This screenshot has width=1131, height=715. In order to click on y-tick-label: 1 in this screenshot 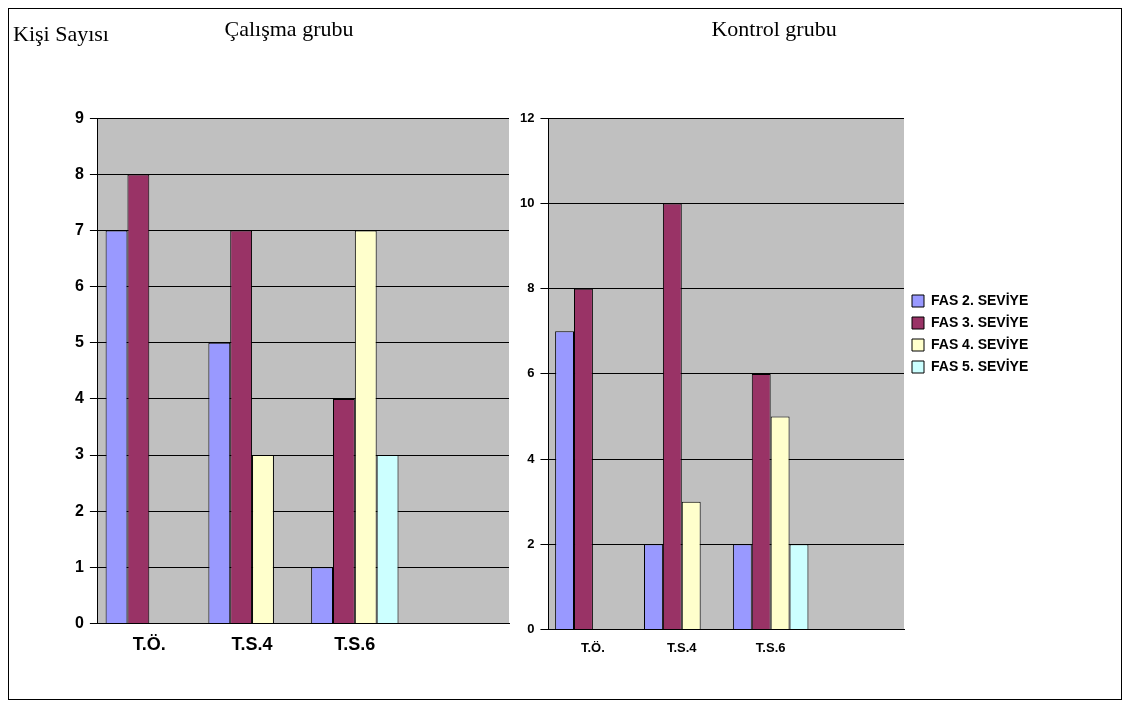, I will do `click(79, 566)`.